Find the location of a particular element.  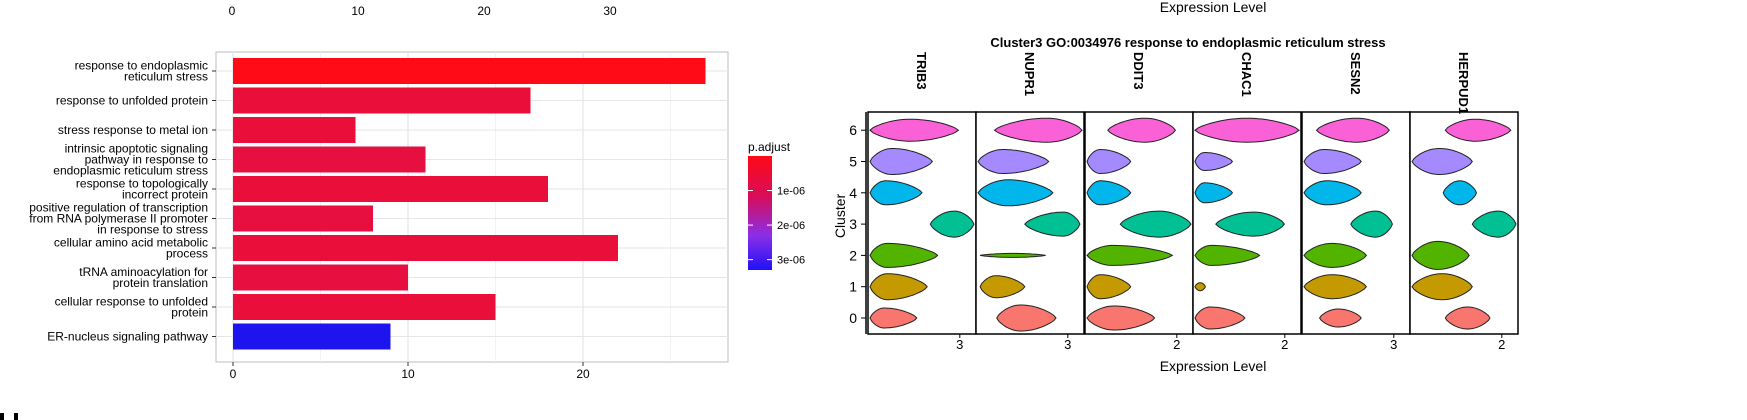

y-axis-label: Cluster is located at coordinates (840, 215).